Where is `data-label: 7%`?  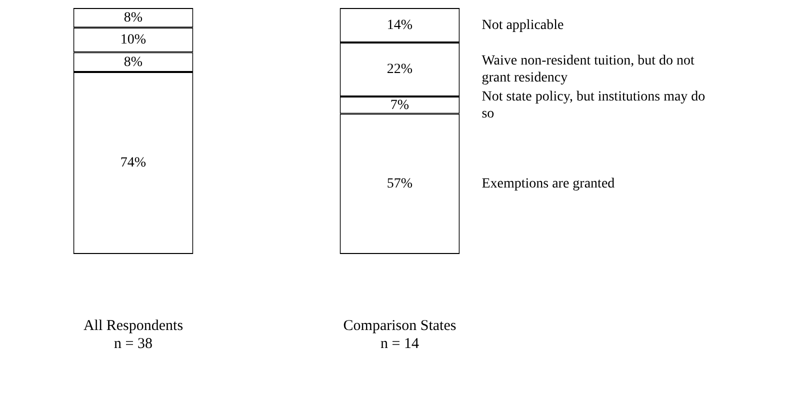
data-label: 7% is located at coordinates (400, 105).